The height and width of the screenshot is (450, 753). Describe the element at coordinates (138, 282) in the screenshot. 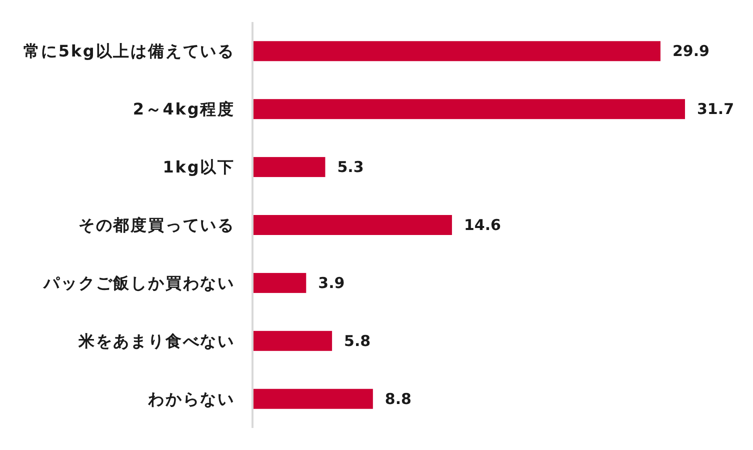

I see `y-tick-label: パックご飯しか買わない` at that location.